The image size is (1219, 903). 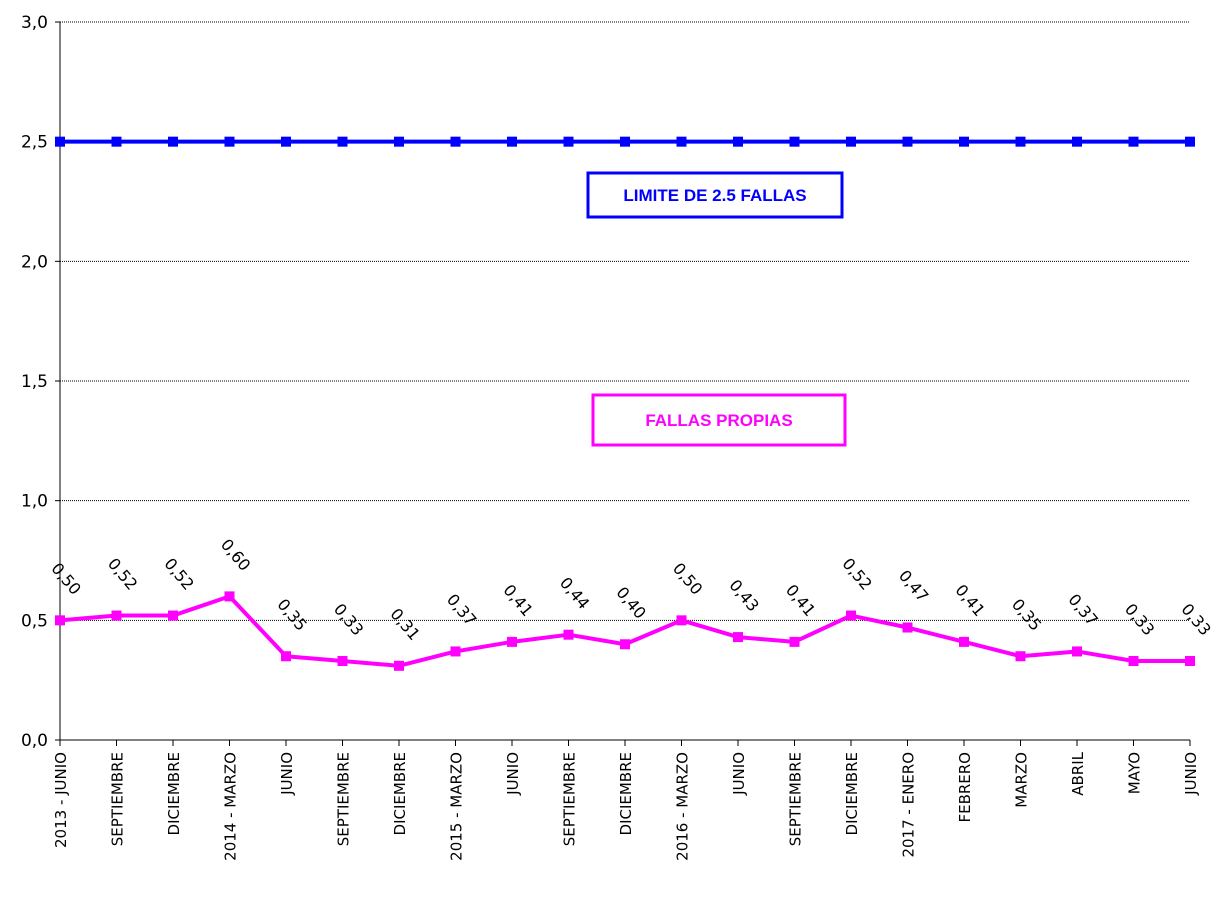 I want to click on x-tick-label: ABRIL, so click(x=1078, y=773).